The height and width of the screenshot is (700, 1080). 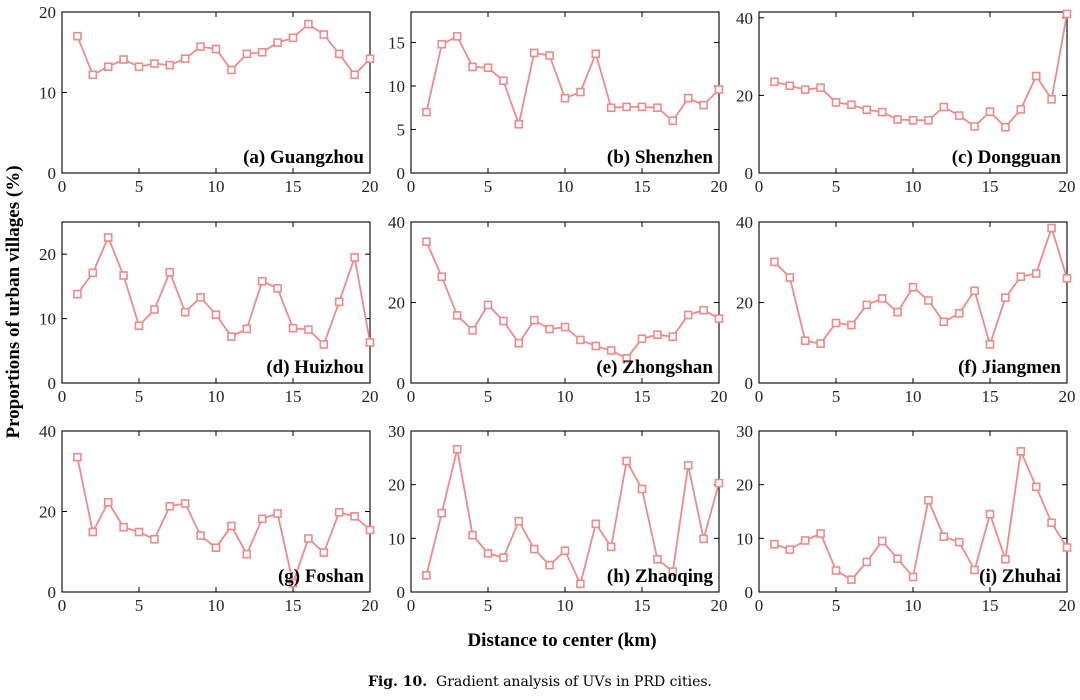 I want to click on y-tick-label: 0, so click(x=401, y=173).